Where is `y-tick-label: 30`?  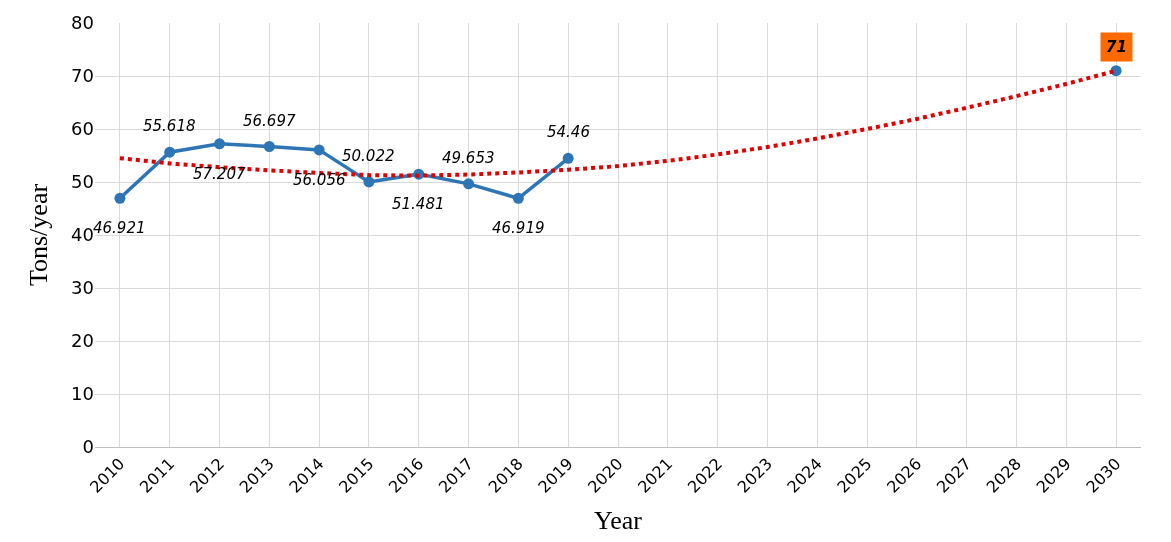 y-tick-label: 30 is located at coordinates (82, 288).